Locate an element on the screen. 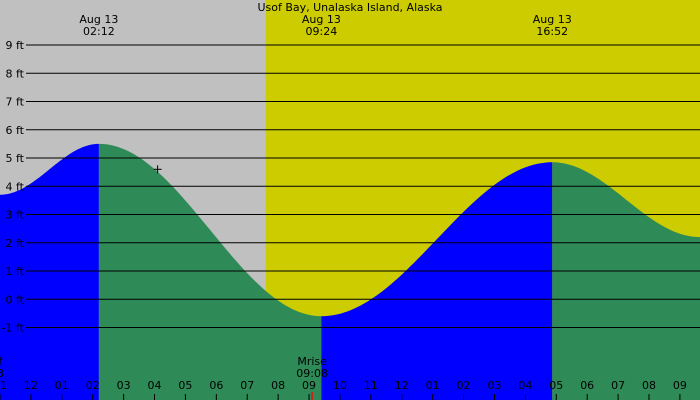 Image resolution: width=700 pixels, height=400 pixels. cursor-crosshair is located at coordinates (157, 169).